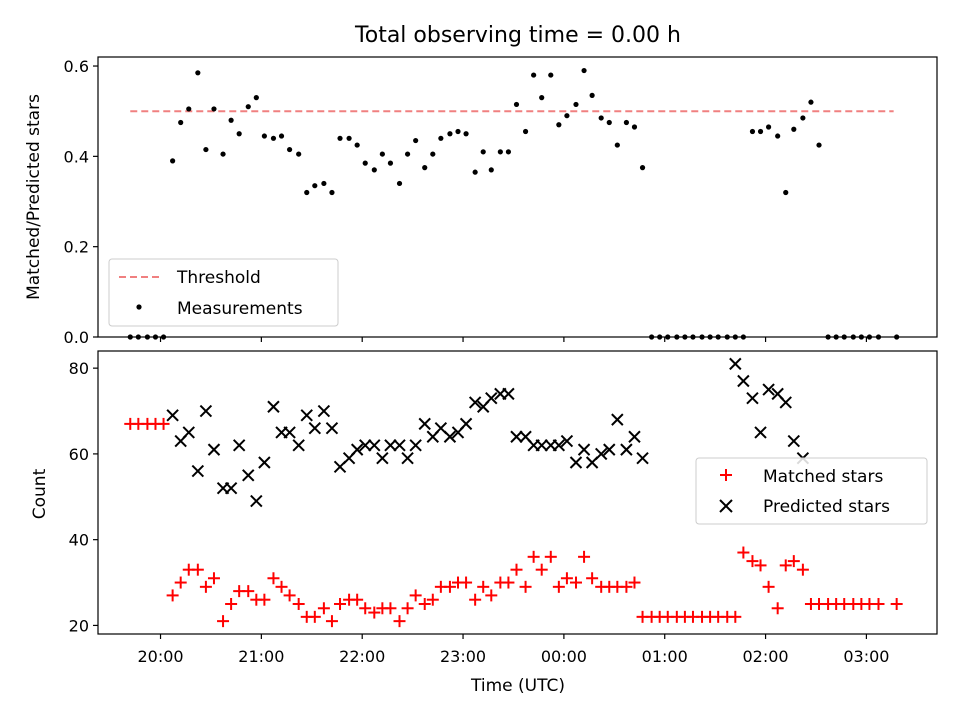 This screenshot has width=960, height=720. Describe the element at coordinates (139, 307) in the screenshot. I see `legend-measurements-swatch` at that location.